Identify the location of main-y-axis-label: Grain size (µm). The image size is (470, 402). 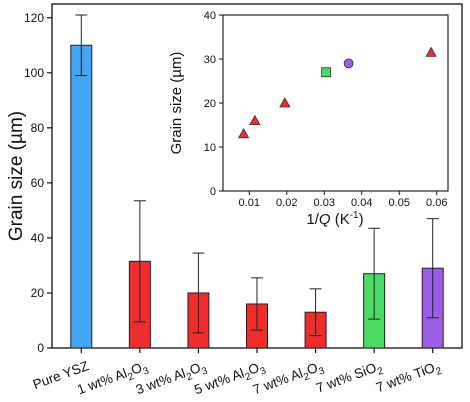
(16, 176).